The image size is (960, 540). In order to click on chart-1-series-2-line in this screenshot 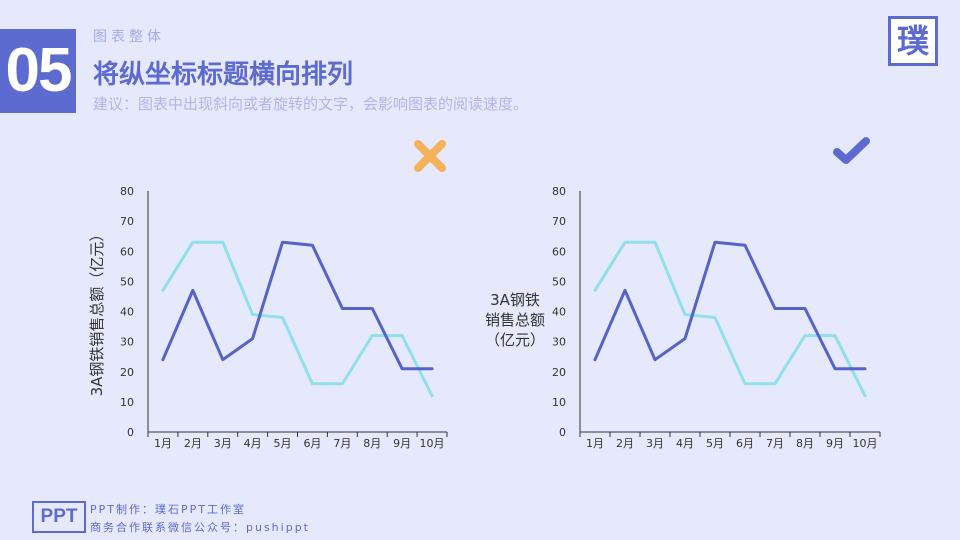, I will do `click(297, 319)`.